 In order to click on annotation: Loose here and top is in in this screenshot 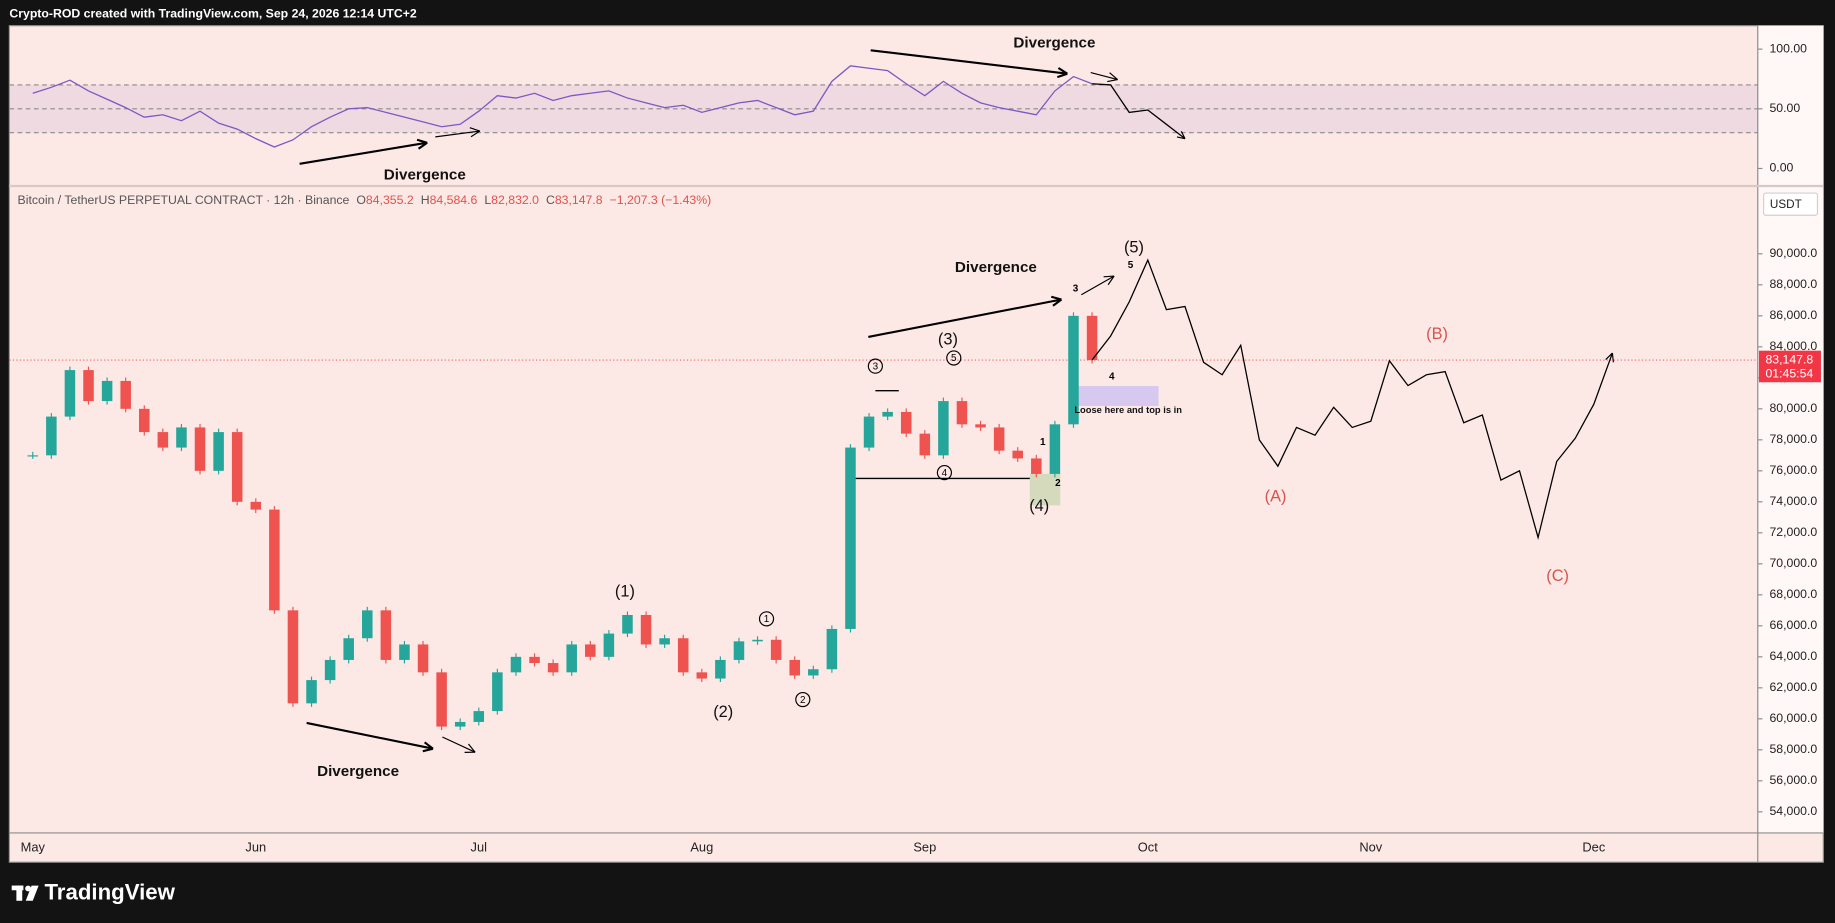, I will do `click(1128, 410)`.